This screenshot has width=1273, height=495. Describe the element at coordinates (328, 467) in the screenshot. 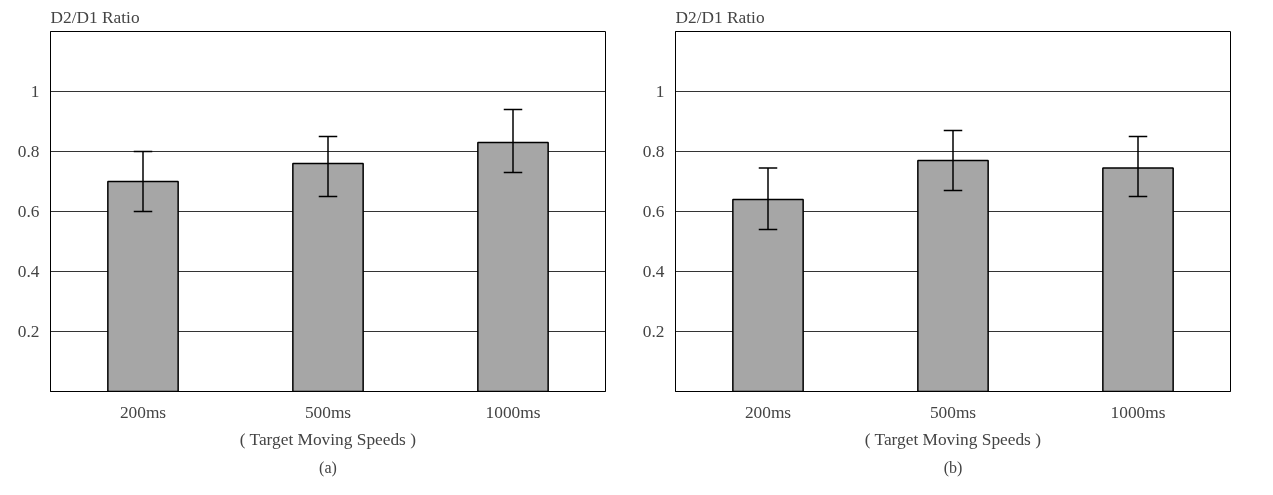

I see `text: (a)` at that location.